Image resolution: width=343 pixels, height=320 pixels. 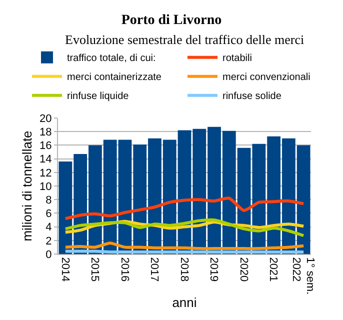 I want to click on x-tick-label: 2017, so click(x=154, y=269).